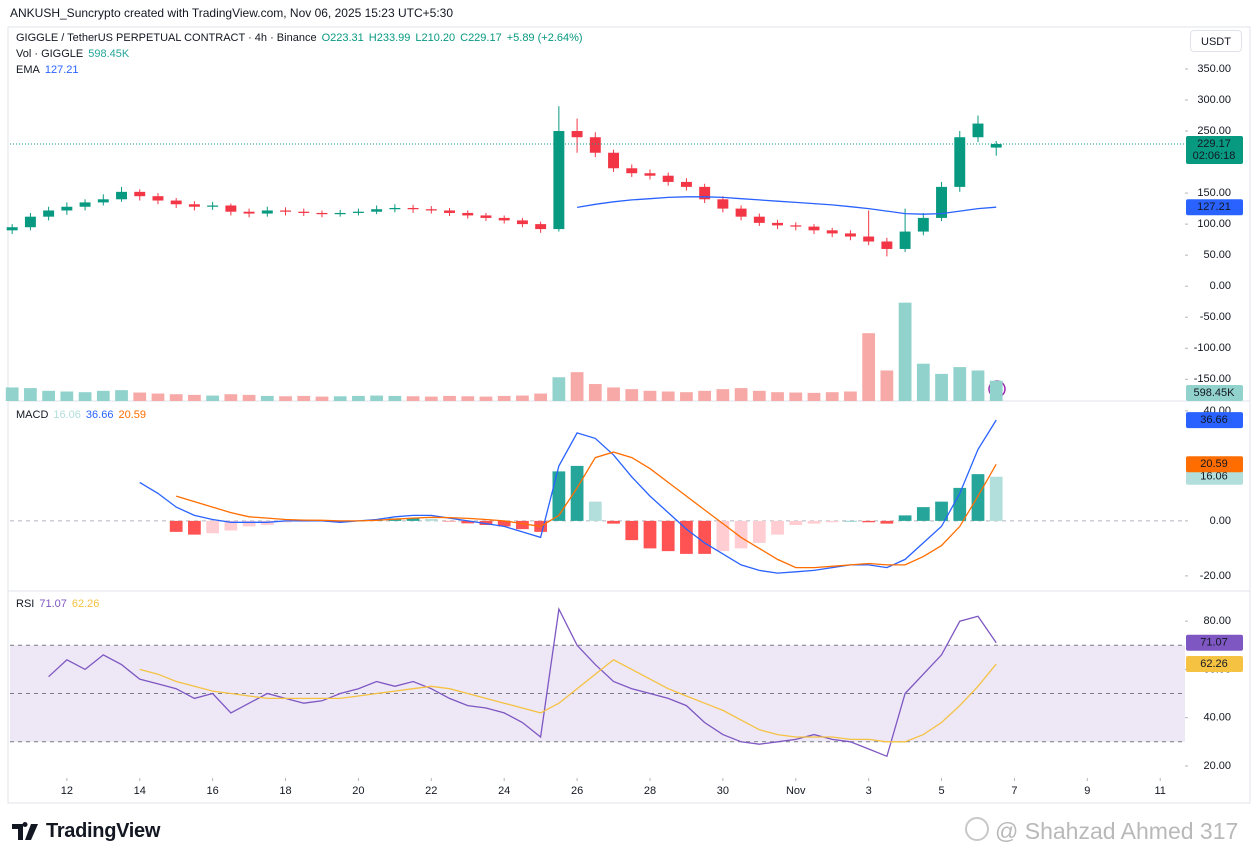 The height and width of the screenshot is (860, 1257). I want to click on series-badge-label: 62.26, so click(1214, 664).